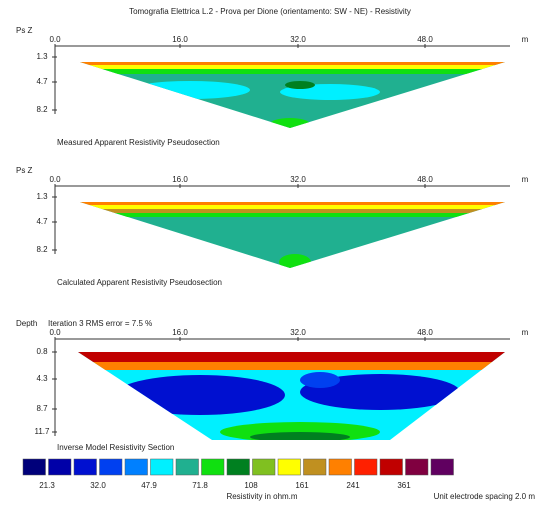 This screenshot has height=511, width=541. Describe the element at coordinates (100, 323) in the screenshot. I see `iteration-info: Iteration 3 RMS error = 7.5 %` at that location.